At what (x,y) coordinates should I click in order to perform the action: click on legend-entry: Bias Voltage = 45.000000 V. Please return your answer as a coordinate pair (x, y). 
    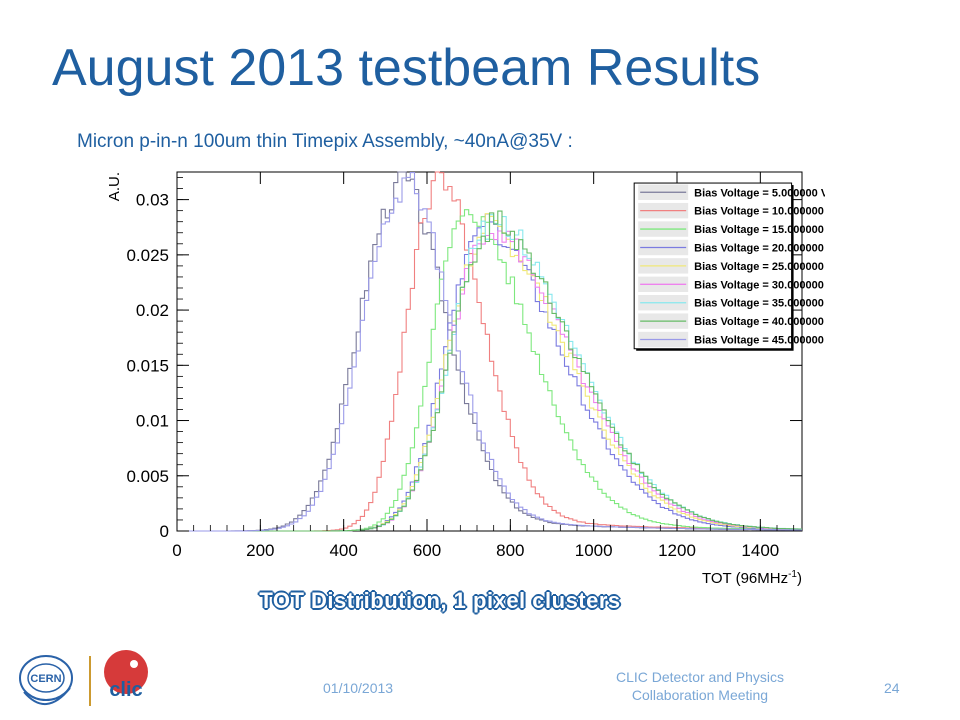
    Looking at the image, I should click on (759, 341).